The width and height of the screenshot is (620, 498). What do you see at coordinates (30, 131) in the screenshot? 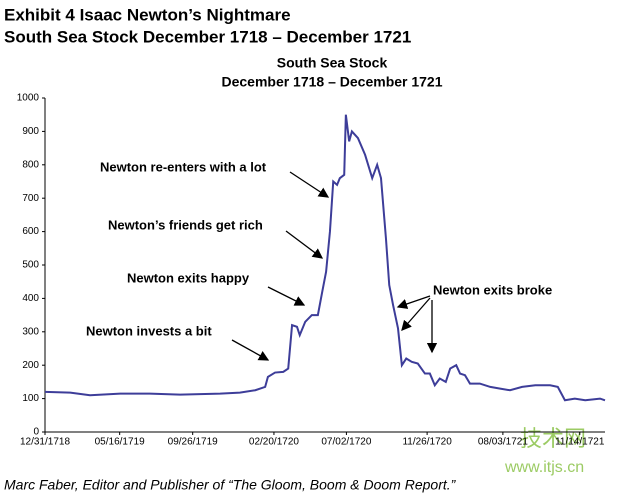
I see `y-tick-label: 900` at bounding box center [30, 131].